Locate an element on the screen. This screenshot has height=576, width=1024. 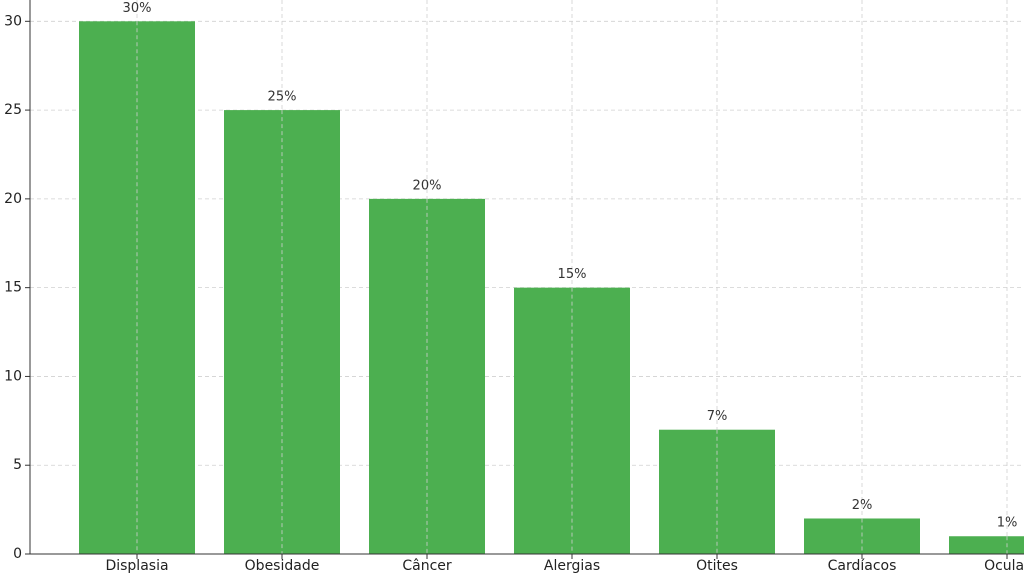
x-tick-label: Ocular is located at coordinates (1004, 566).